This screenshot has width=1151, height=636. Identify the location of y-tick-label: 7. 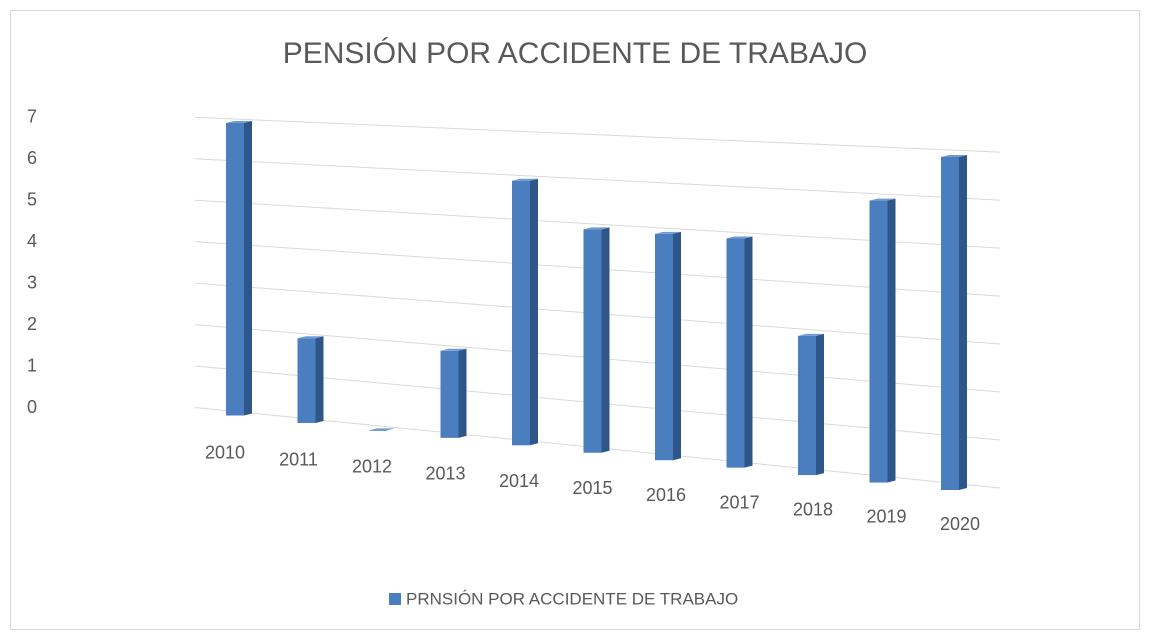
(32, 116).